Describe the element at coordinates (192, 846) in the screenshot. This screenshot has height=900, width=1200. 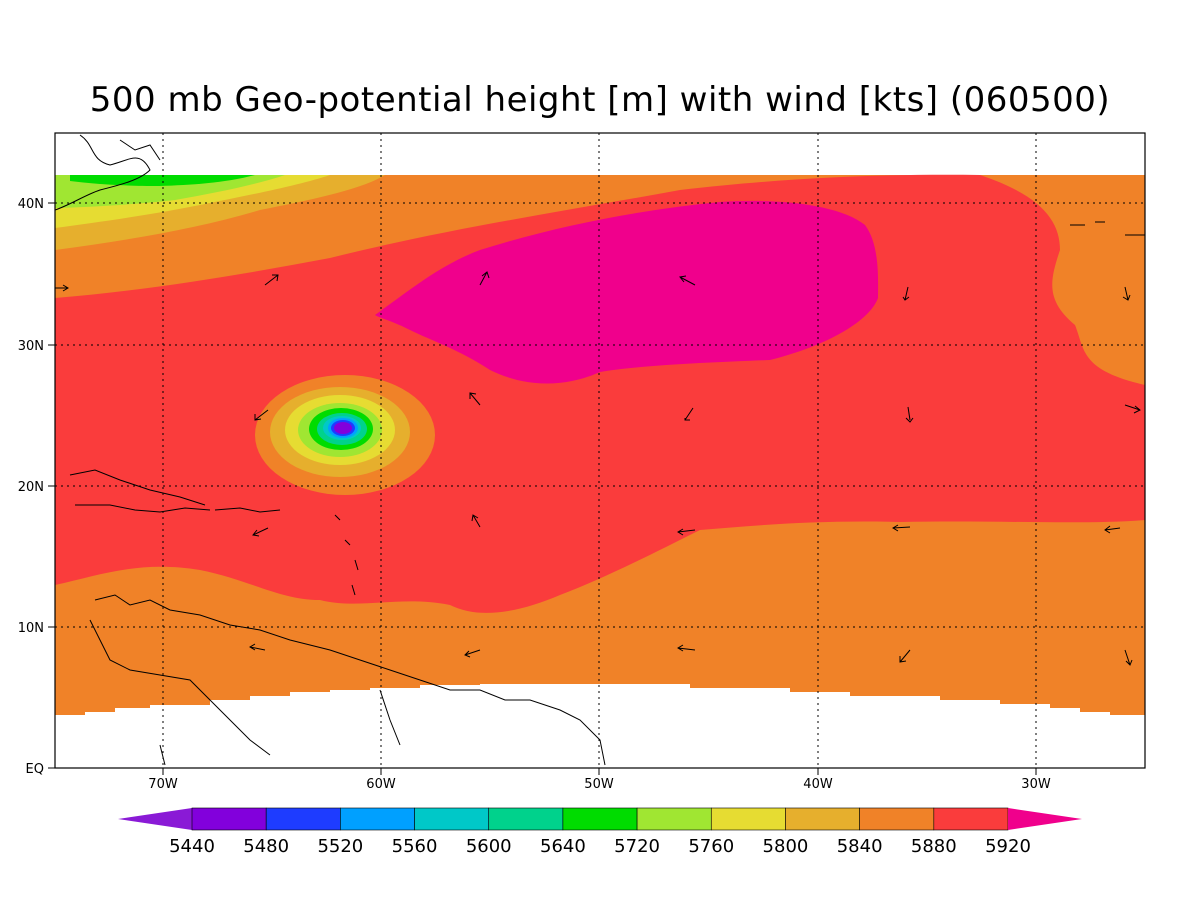
I see `colorbar-label: 5440` at that location.